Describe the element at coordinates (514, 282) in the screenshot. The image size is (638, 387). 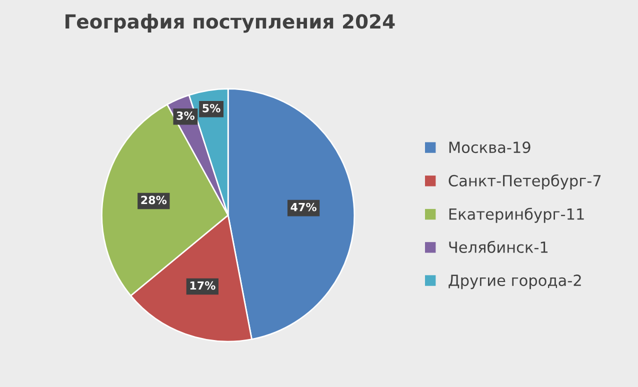
I see `legend-label: Другие города-2` at that location.